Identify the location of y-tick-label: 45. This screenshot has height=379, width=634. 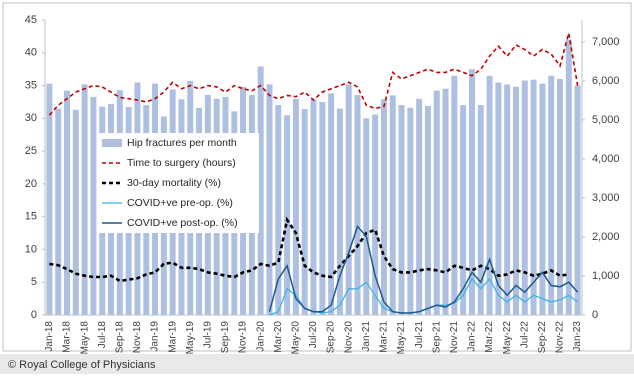
(31, 20).